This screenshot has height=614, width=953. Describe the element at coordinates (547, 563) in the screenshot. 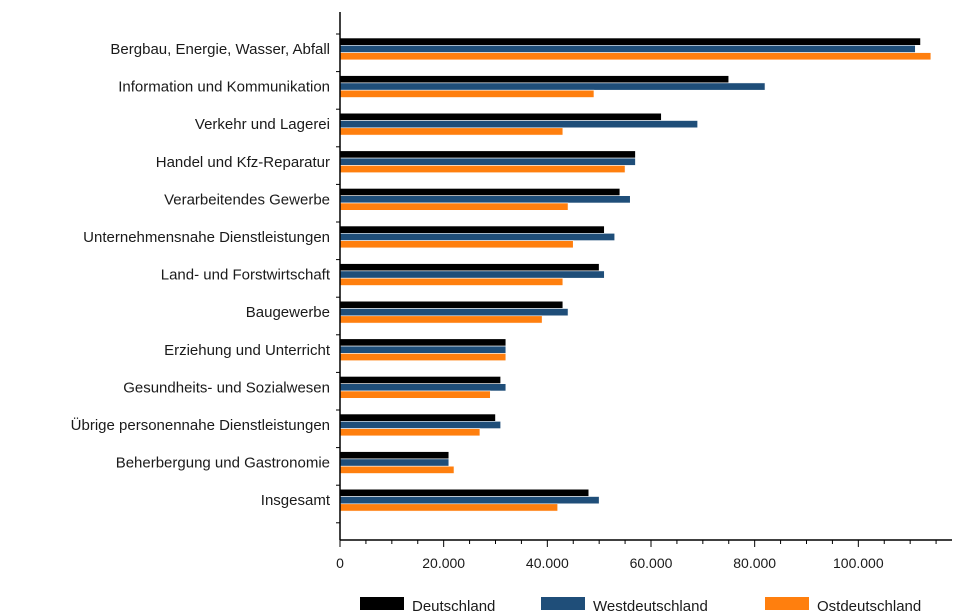

I see `x-tick-label: 40.000` at that location.